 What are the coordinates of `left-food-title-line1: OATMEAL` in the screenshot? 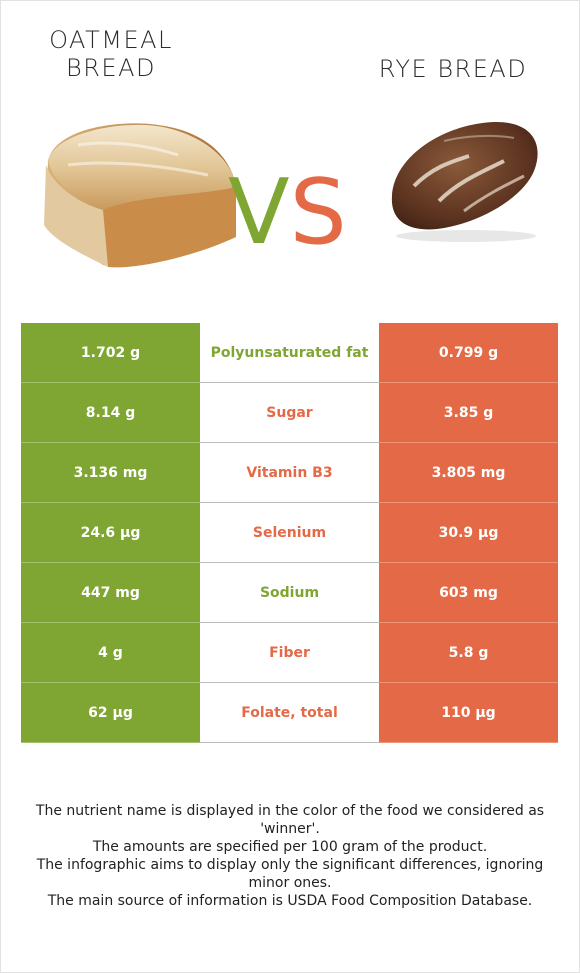 It's located at (111, 40).